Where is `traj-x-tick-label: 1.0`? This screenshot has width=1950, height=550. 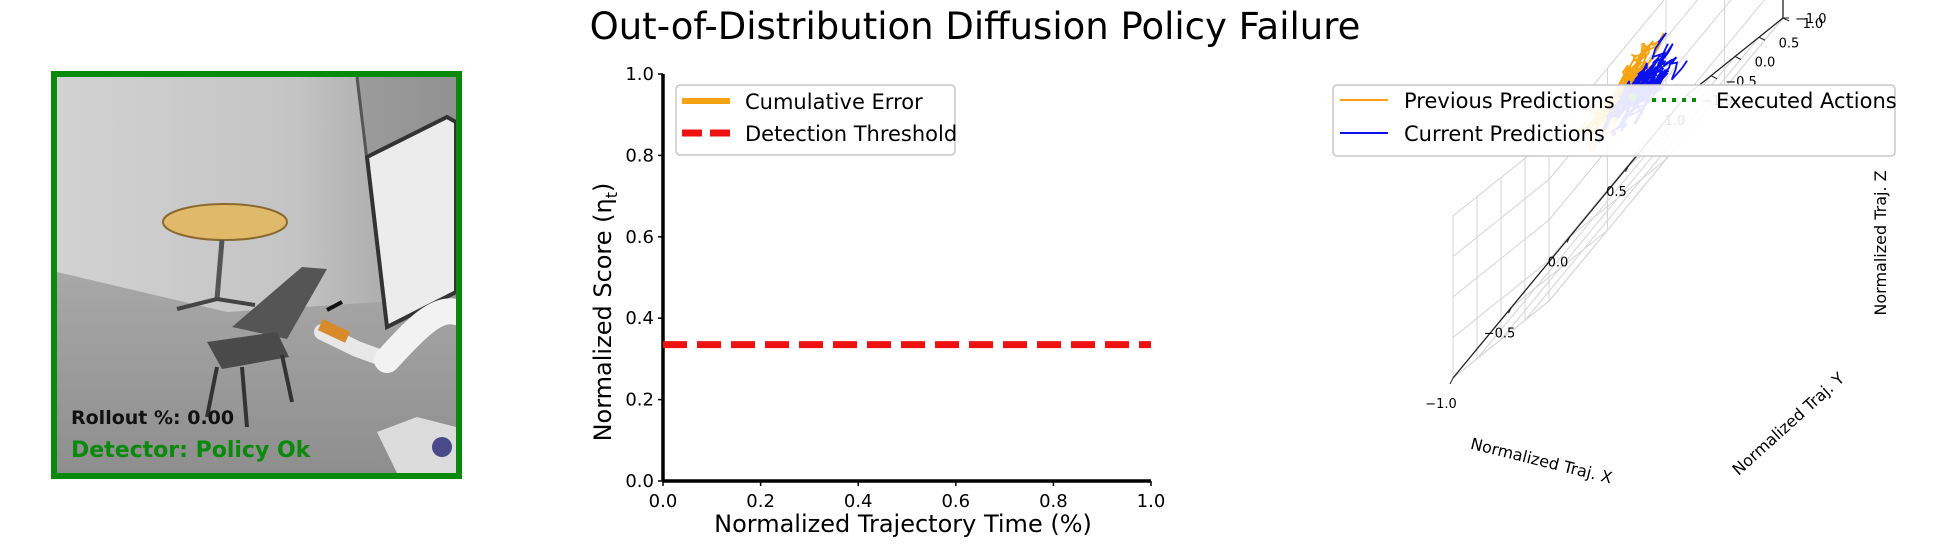
traj-x-tick-label: 1.0 is located at coordinates (1675, 121).